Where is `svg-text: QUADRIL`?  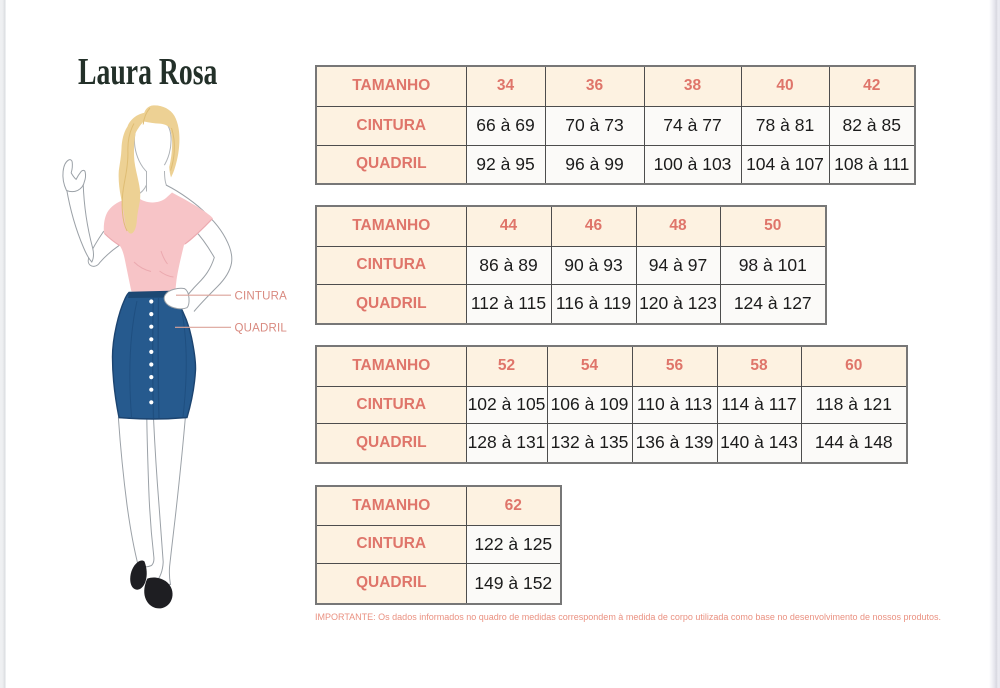 svg-text: QUADRIL is located at coordinates (261, 329).